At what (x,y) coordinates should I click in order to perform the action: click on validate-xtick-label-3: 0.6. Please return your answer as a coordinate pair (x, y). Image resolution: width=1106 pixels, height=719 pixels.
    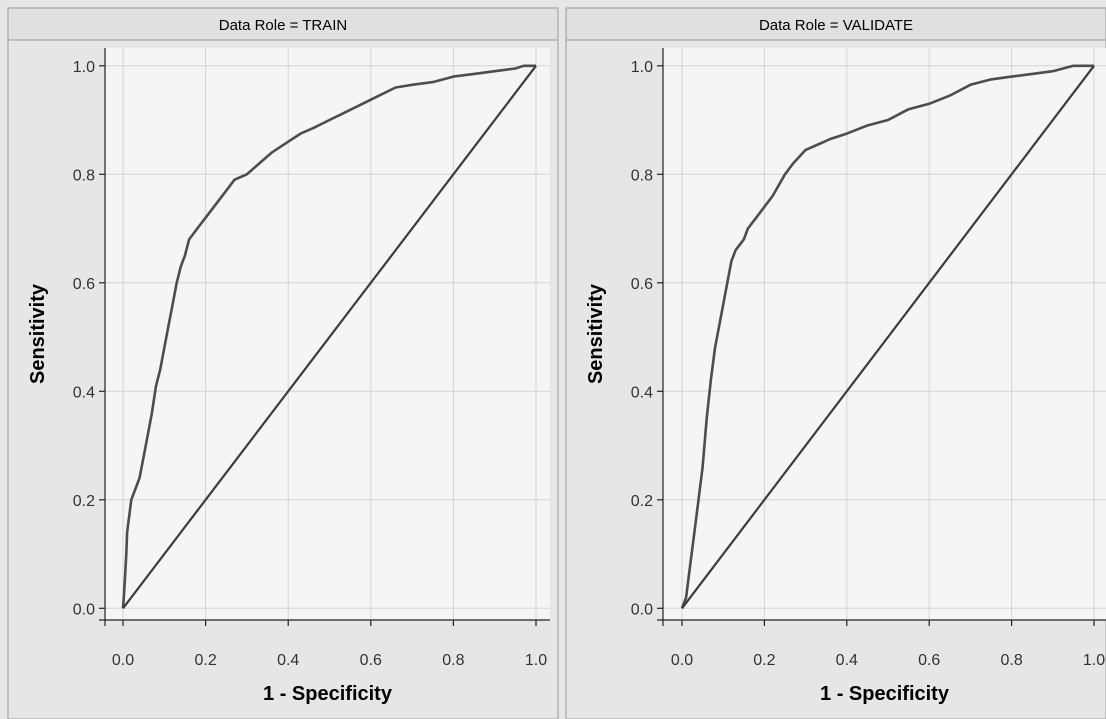
    Looking at the image, I should click on (929, 660).